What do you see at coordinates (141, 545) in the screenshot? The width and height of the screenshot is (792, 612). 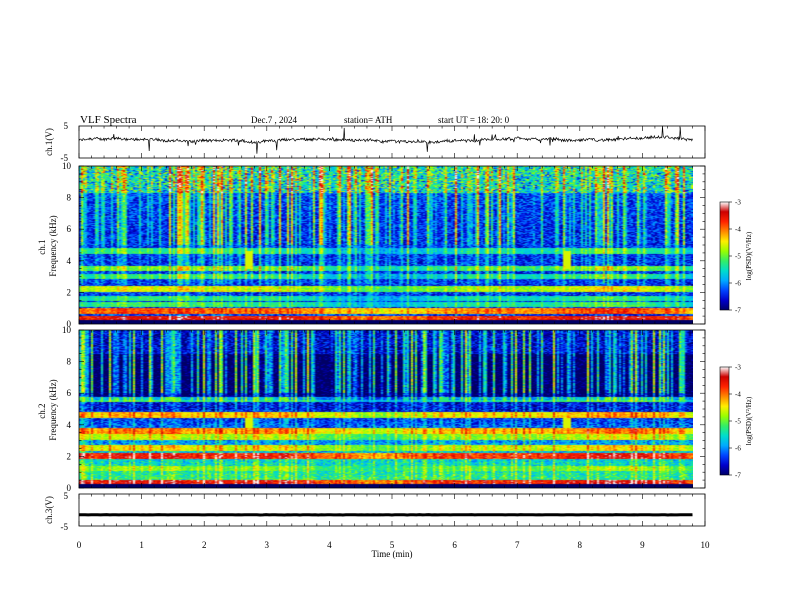 I see `x-tick-label: 1` at bounding box center [141, 545].